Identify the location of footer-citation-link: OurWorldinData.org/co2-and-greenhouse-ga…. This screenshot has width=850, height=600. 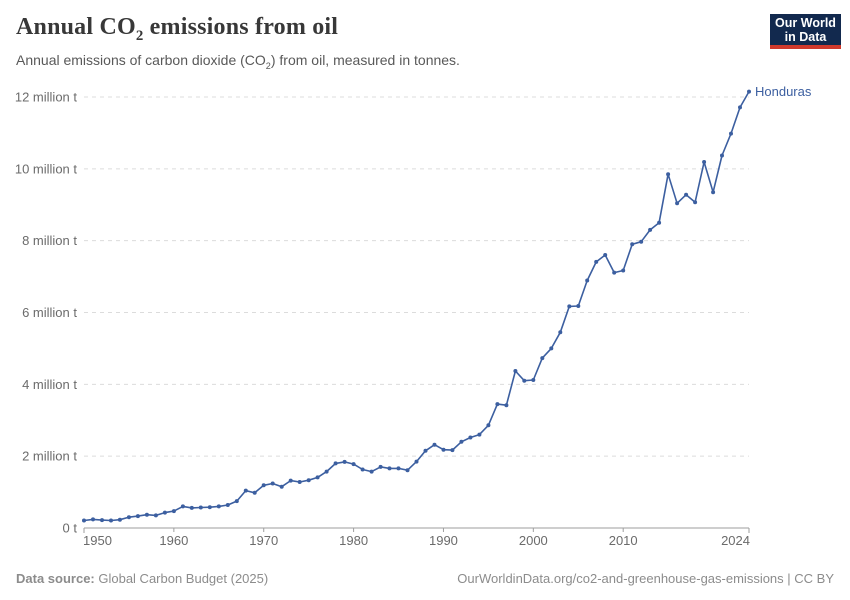
(645, 578).